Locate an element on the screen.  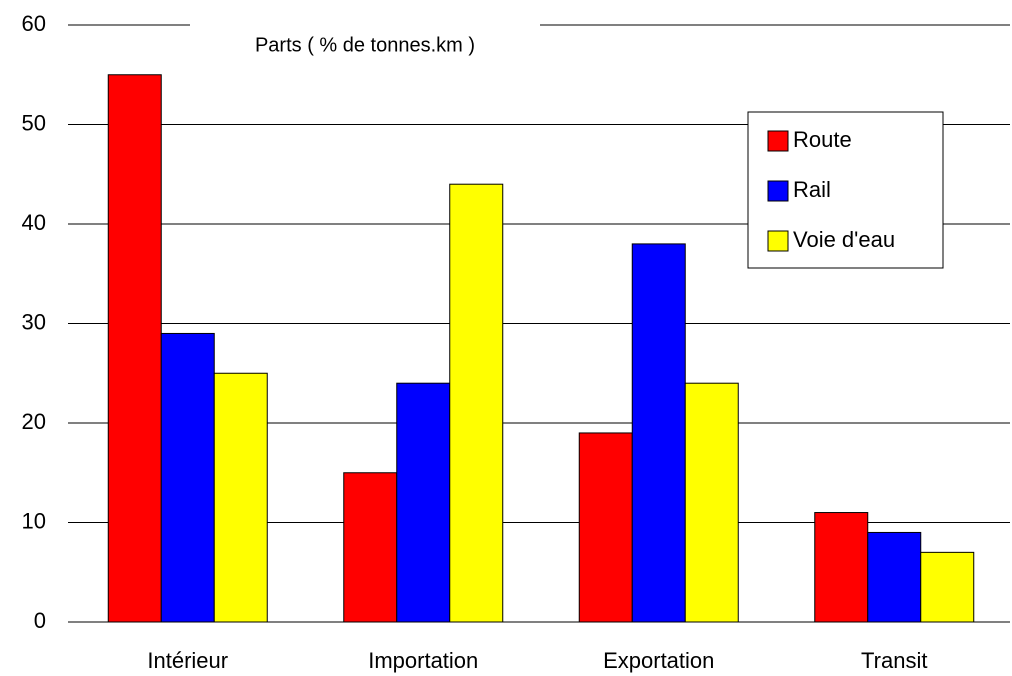
x-tick-label: Transit is located at coordinates (894, 660).